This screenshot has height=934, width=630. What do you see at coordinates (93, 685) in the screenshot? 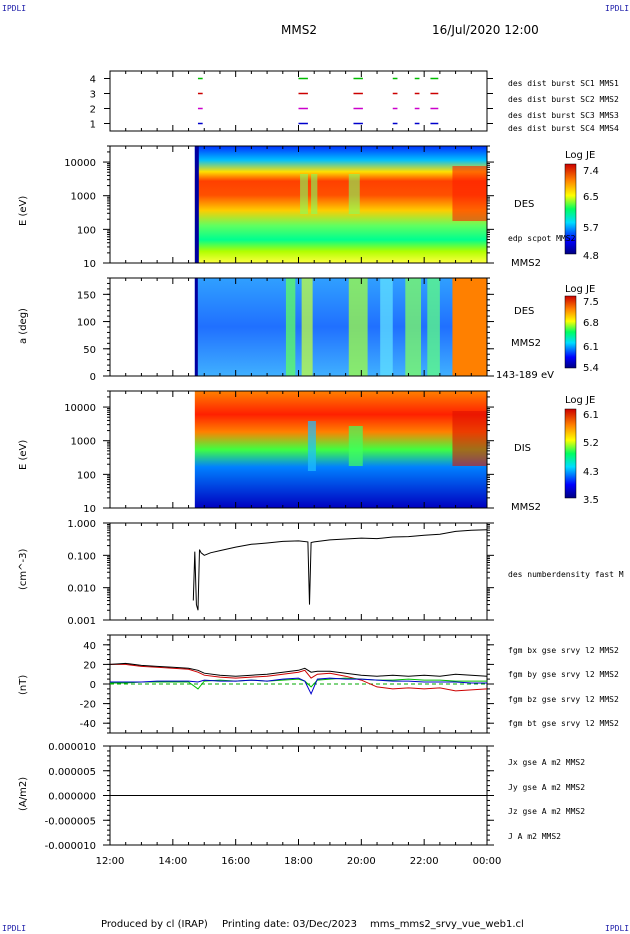
I see `bfield-y-tick-label: 0` at bounding box center [93, 685].